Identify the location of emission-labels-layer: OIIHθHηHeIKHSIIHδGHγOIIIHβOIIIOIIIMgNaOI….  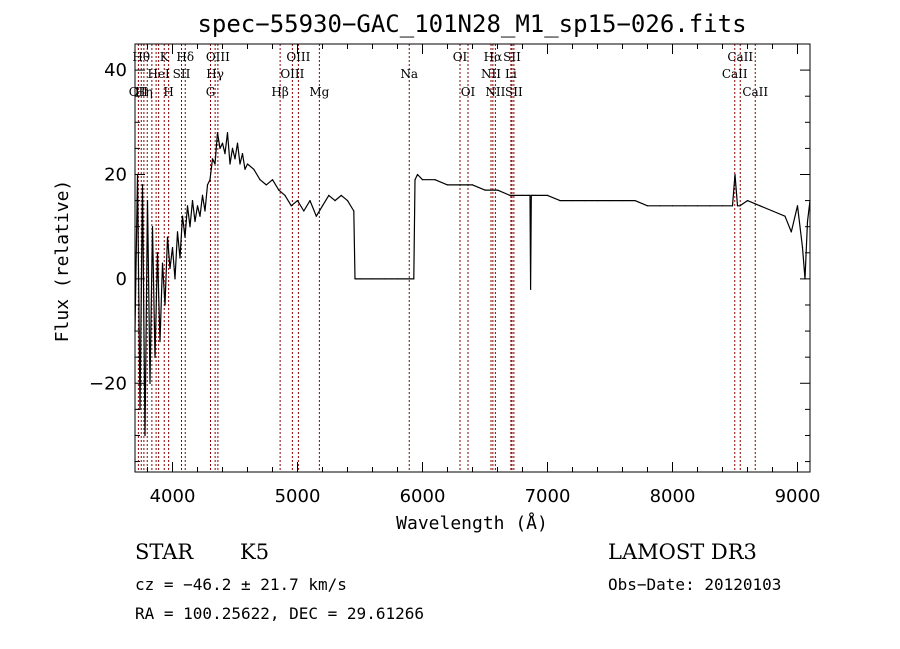
(449, 74).